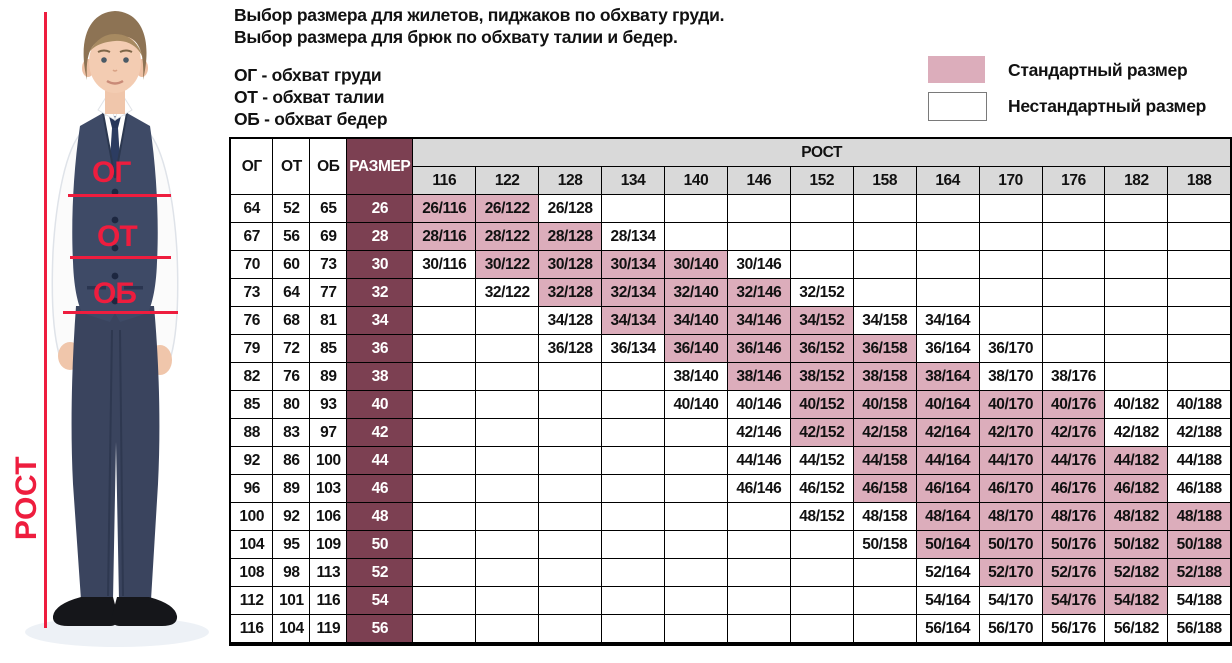 The width and height of the screenshot is (1232, 663). I want to click on cell-40-146: 40/146, so click(758, 404).